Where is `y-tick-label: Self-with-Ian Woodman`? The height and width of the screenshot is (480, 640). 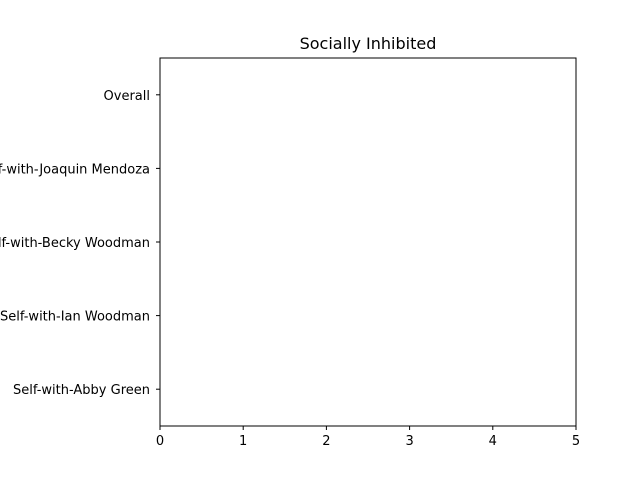 y-tick-label: Self-with-Ian Woodman is located at coordinates (75, 317).